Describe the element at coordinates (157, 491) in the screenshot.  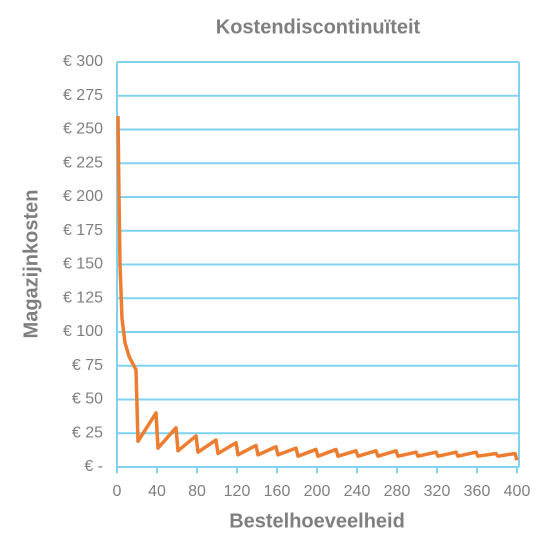
I see `x-tick-label: 40` at that location.